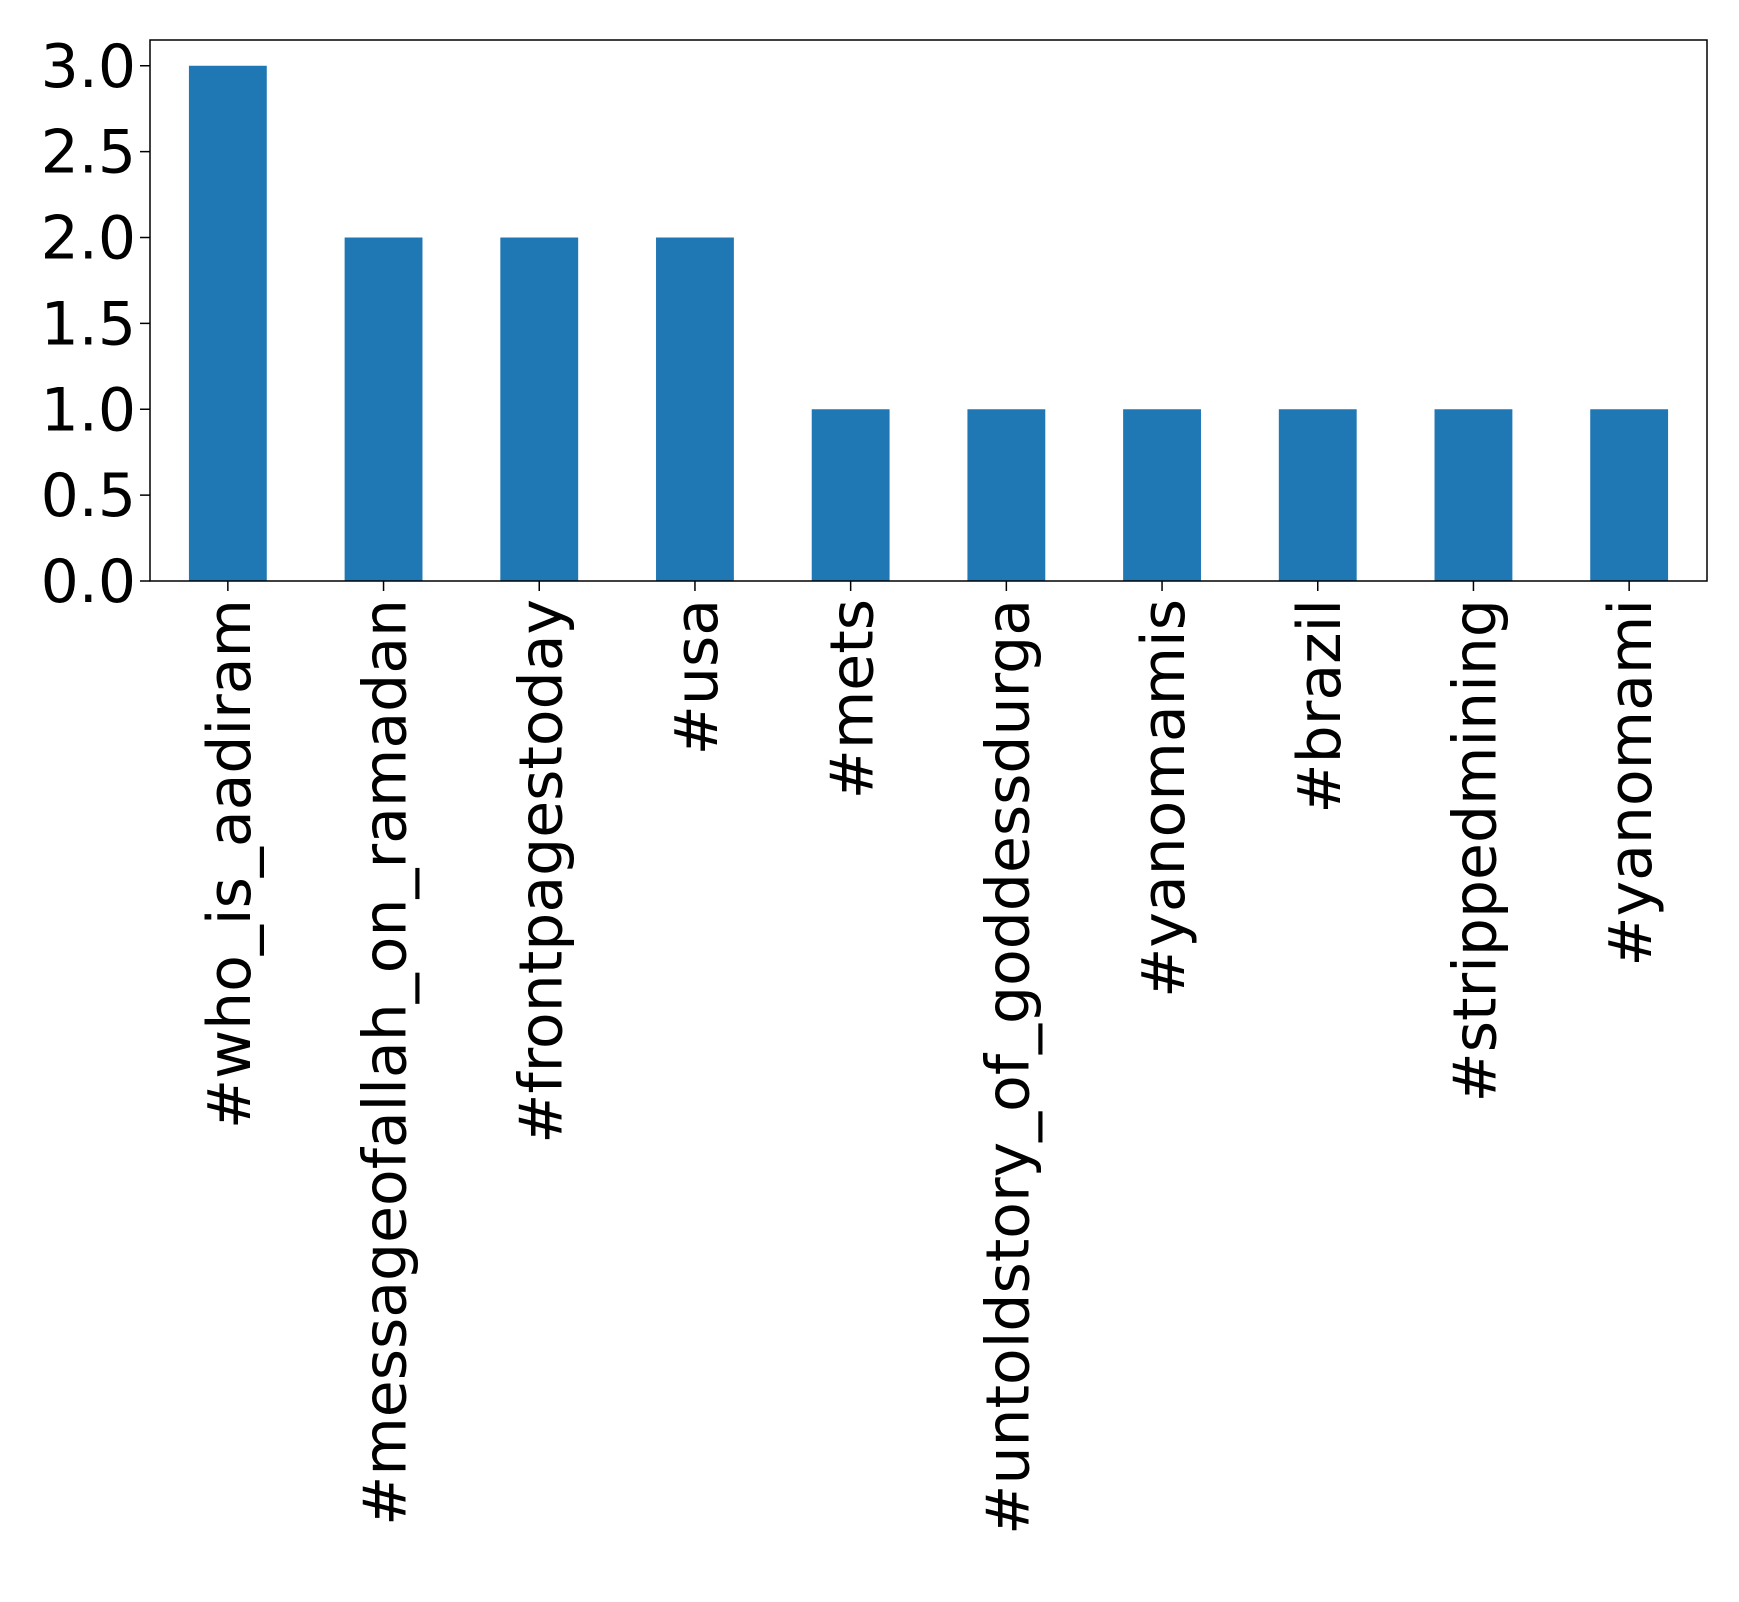 The width and height of the screenshot is (1739, 1602). I want to click on y-tick-label-3: 1.5, so click(88, 324).